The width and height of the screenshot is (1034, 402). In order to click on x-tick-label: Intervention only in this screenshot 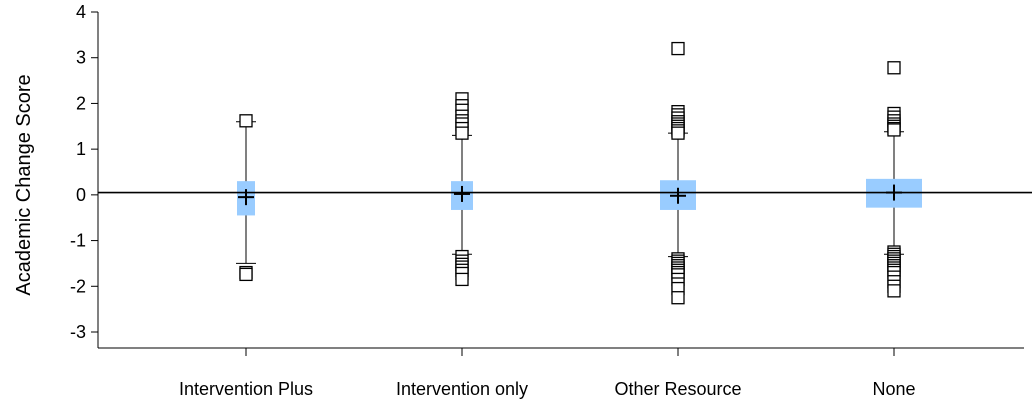, I will do `click(462, 389)`.